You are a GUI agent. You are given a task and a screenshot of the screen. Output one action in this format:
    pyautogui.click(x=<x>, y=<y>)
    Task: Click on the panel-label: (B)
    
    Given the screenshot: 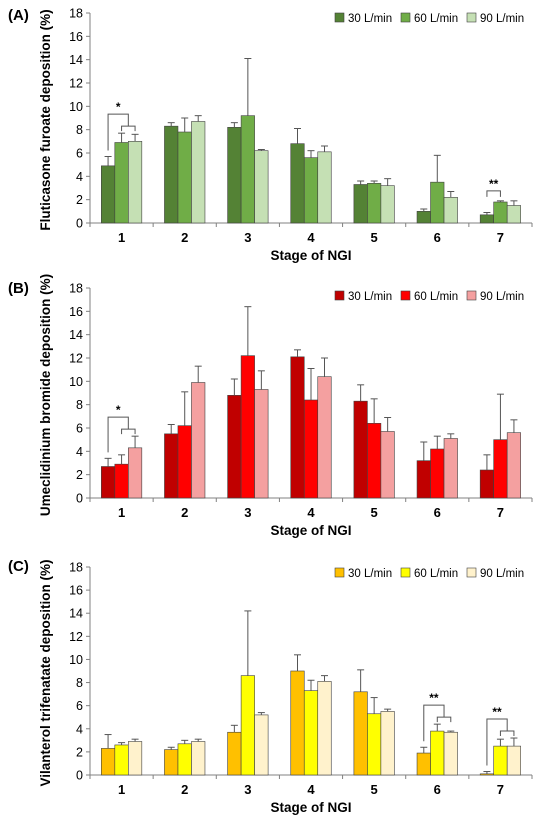 What is the action you would take?
    pyautogui.click(x=18, y=288)
    